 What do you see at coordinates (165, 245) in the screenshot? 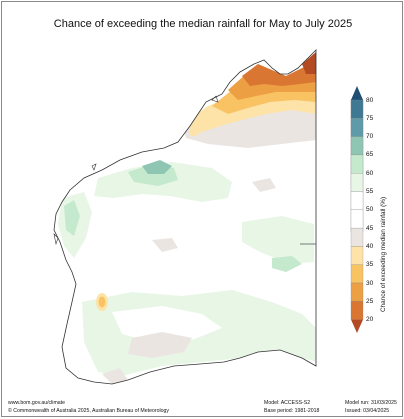
I see `band-45-centre` at bounding box center [165, 245].